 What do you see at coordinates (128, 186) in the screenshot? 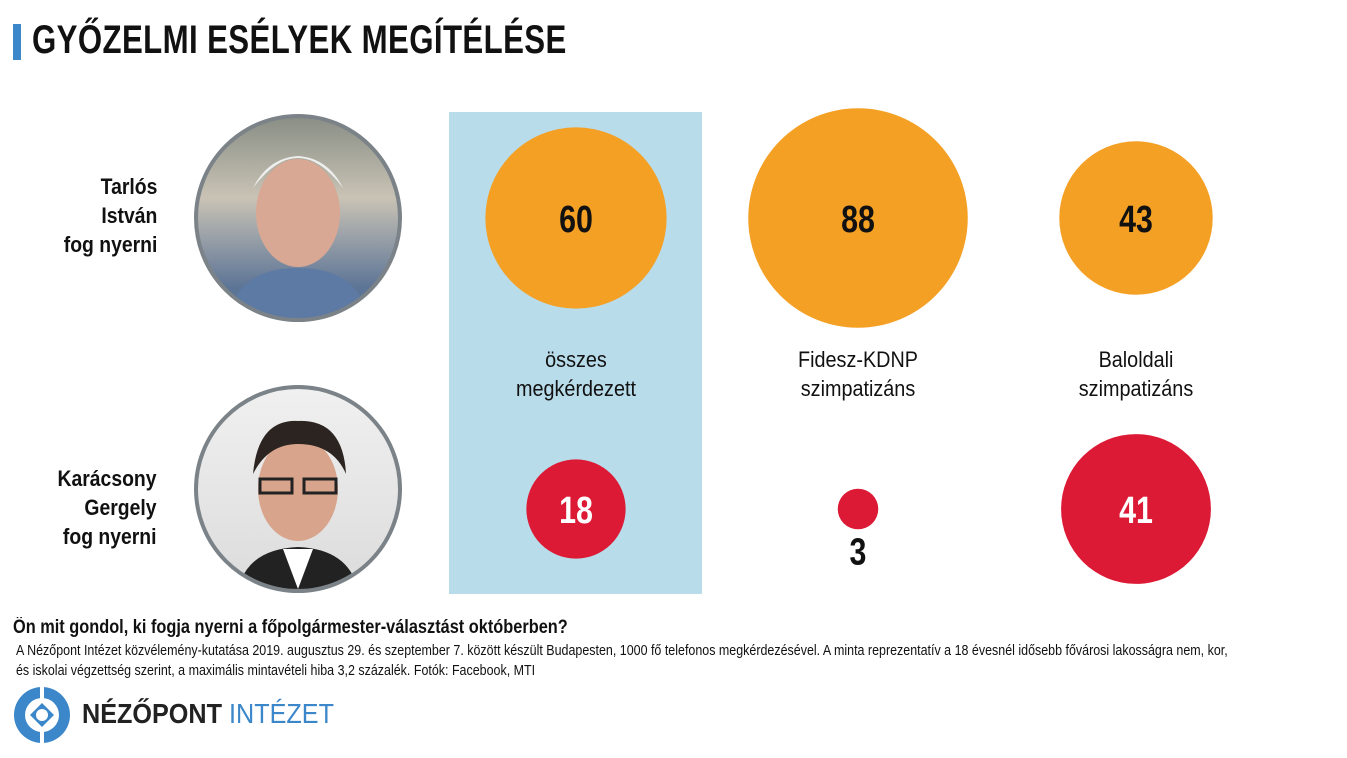
I see `label-line: Tarlós` at bounding box center [128, 186].